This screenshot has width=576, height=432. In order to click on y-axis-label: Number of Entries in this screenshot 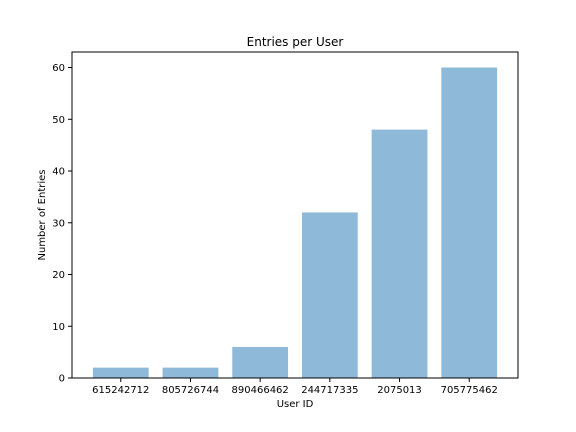, I will do `click(42, 215)`.